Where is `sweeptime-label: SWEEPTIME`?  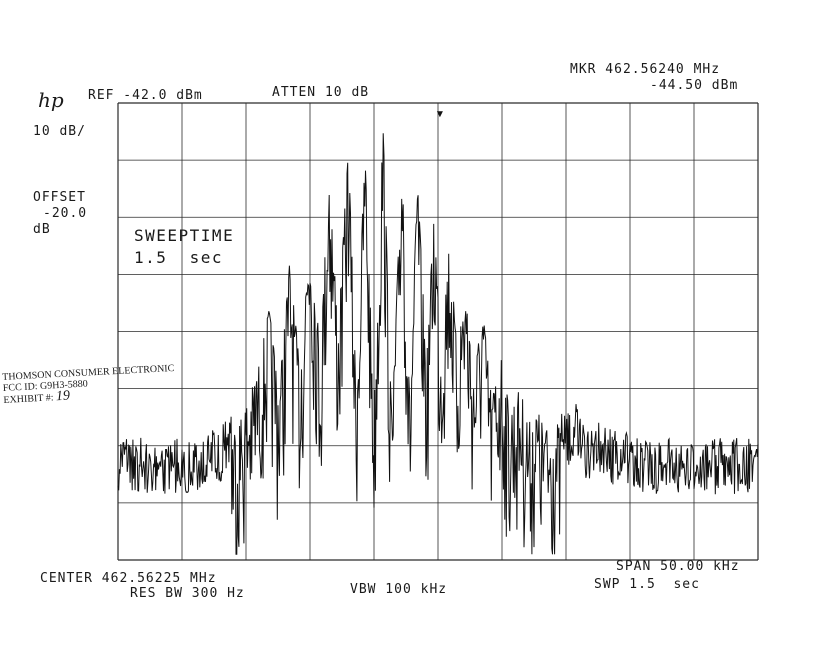
sweeptime-label: SWEEPTIME is located at coordinates (184, 235).